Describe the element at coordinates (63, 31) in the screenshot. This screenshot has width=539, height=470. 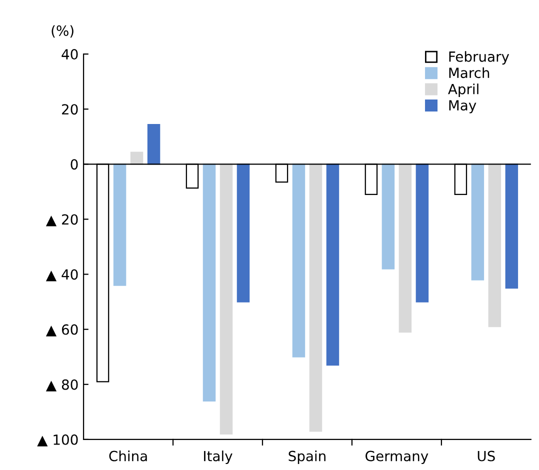
I see `y-axis-title: (%)` at that location.